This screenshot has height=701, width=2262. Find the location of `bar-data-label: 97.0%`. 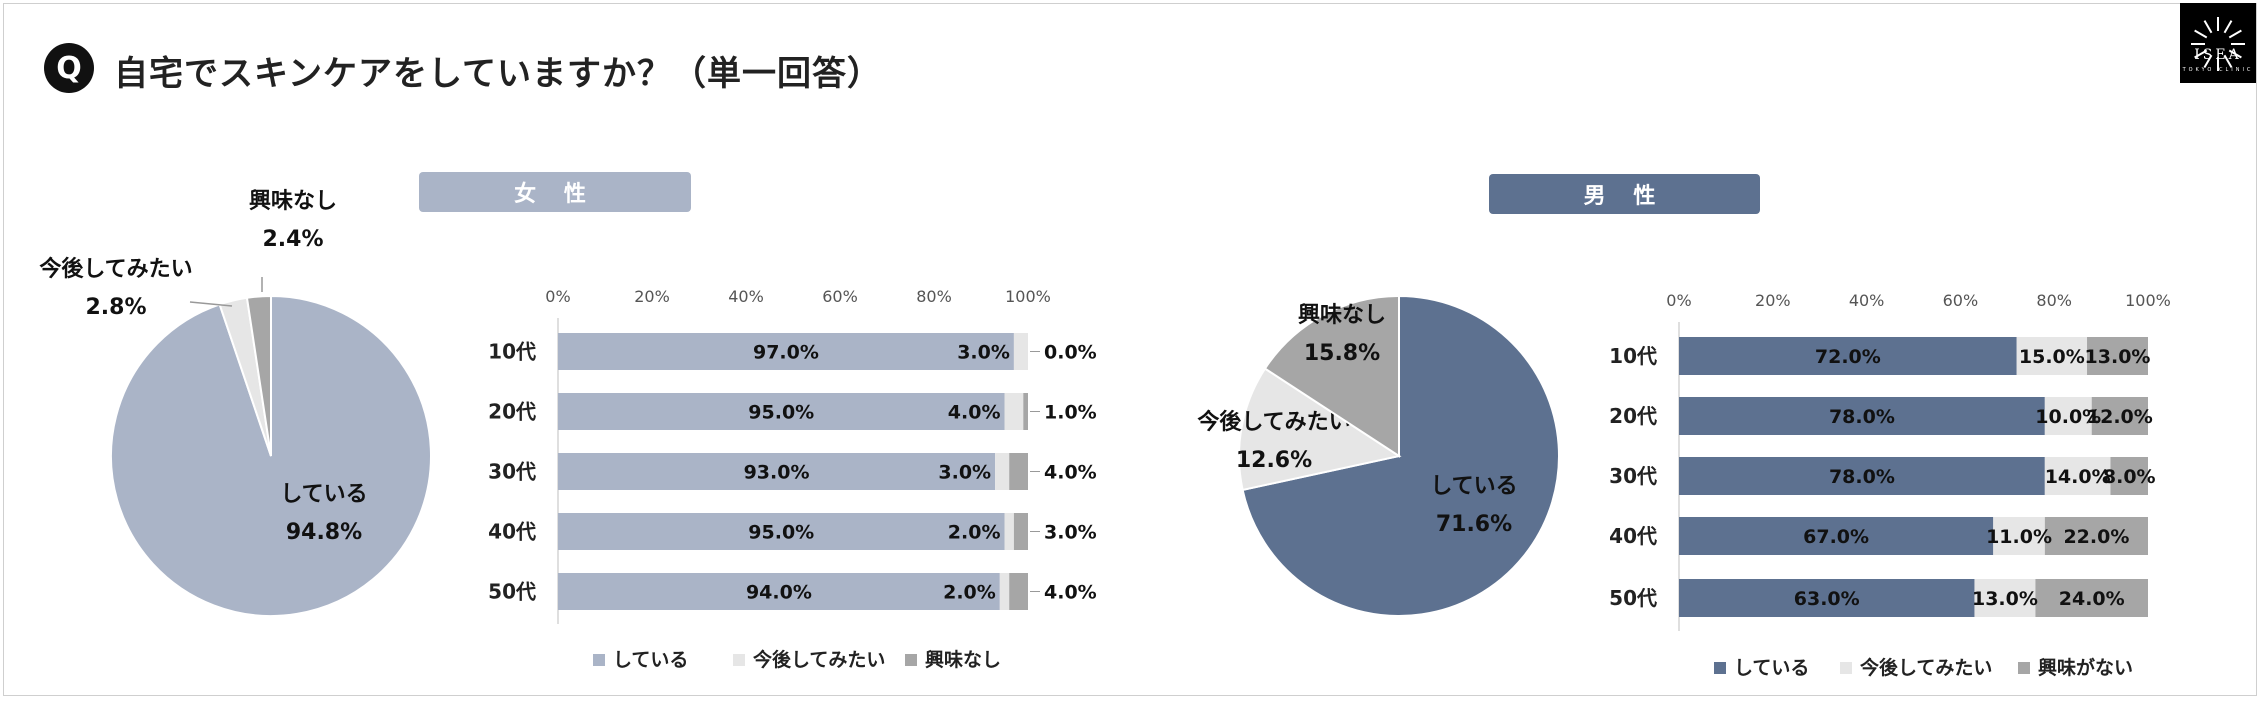

bar-data-label: 97.0% is located at coordinates (786, 353).